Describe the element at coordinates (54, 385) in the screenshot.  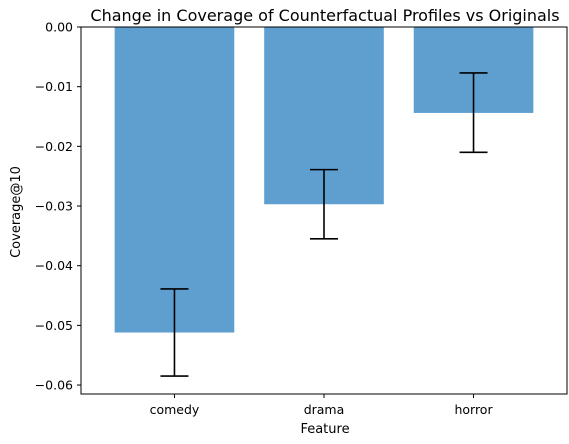
I see `y-tick-label: −0.06` at that location.